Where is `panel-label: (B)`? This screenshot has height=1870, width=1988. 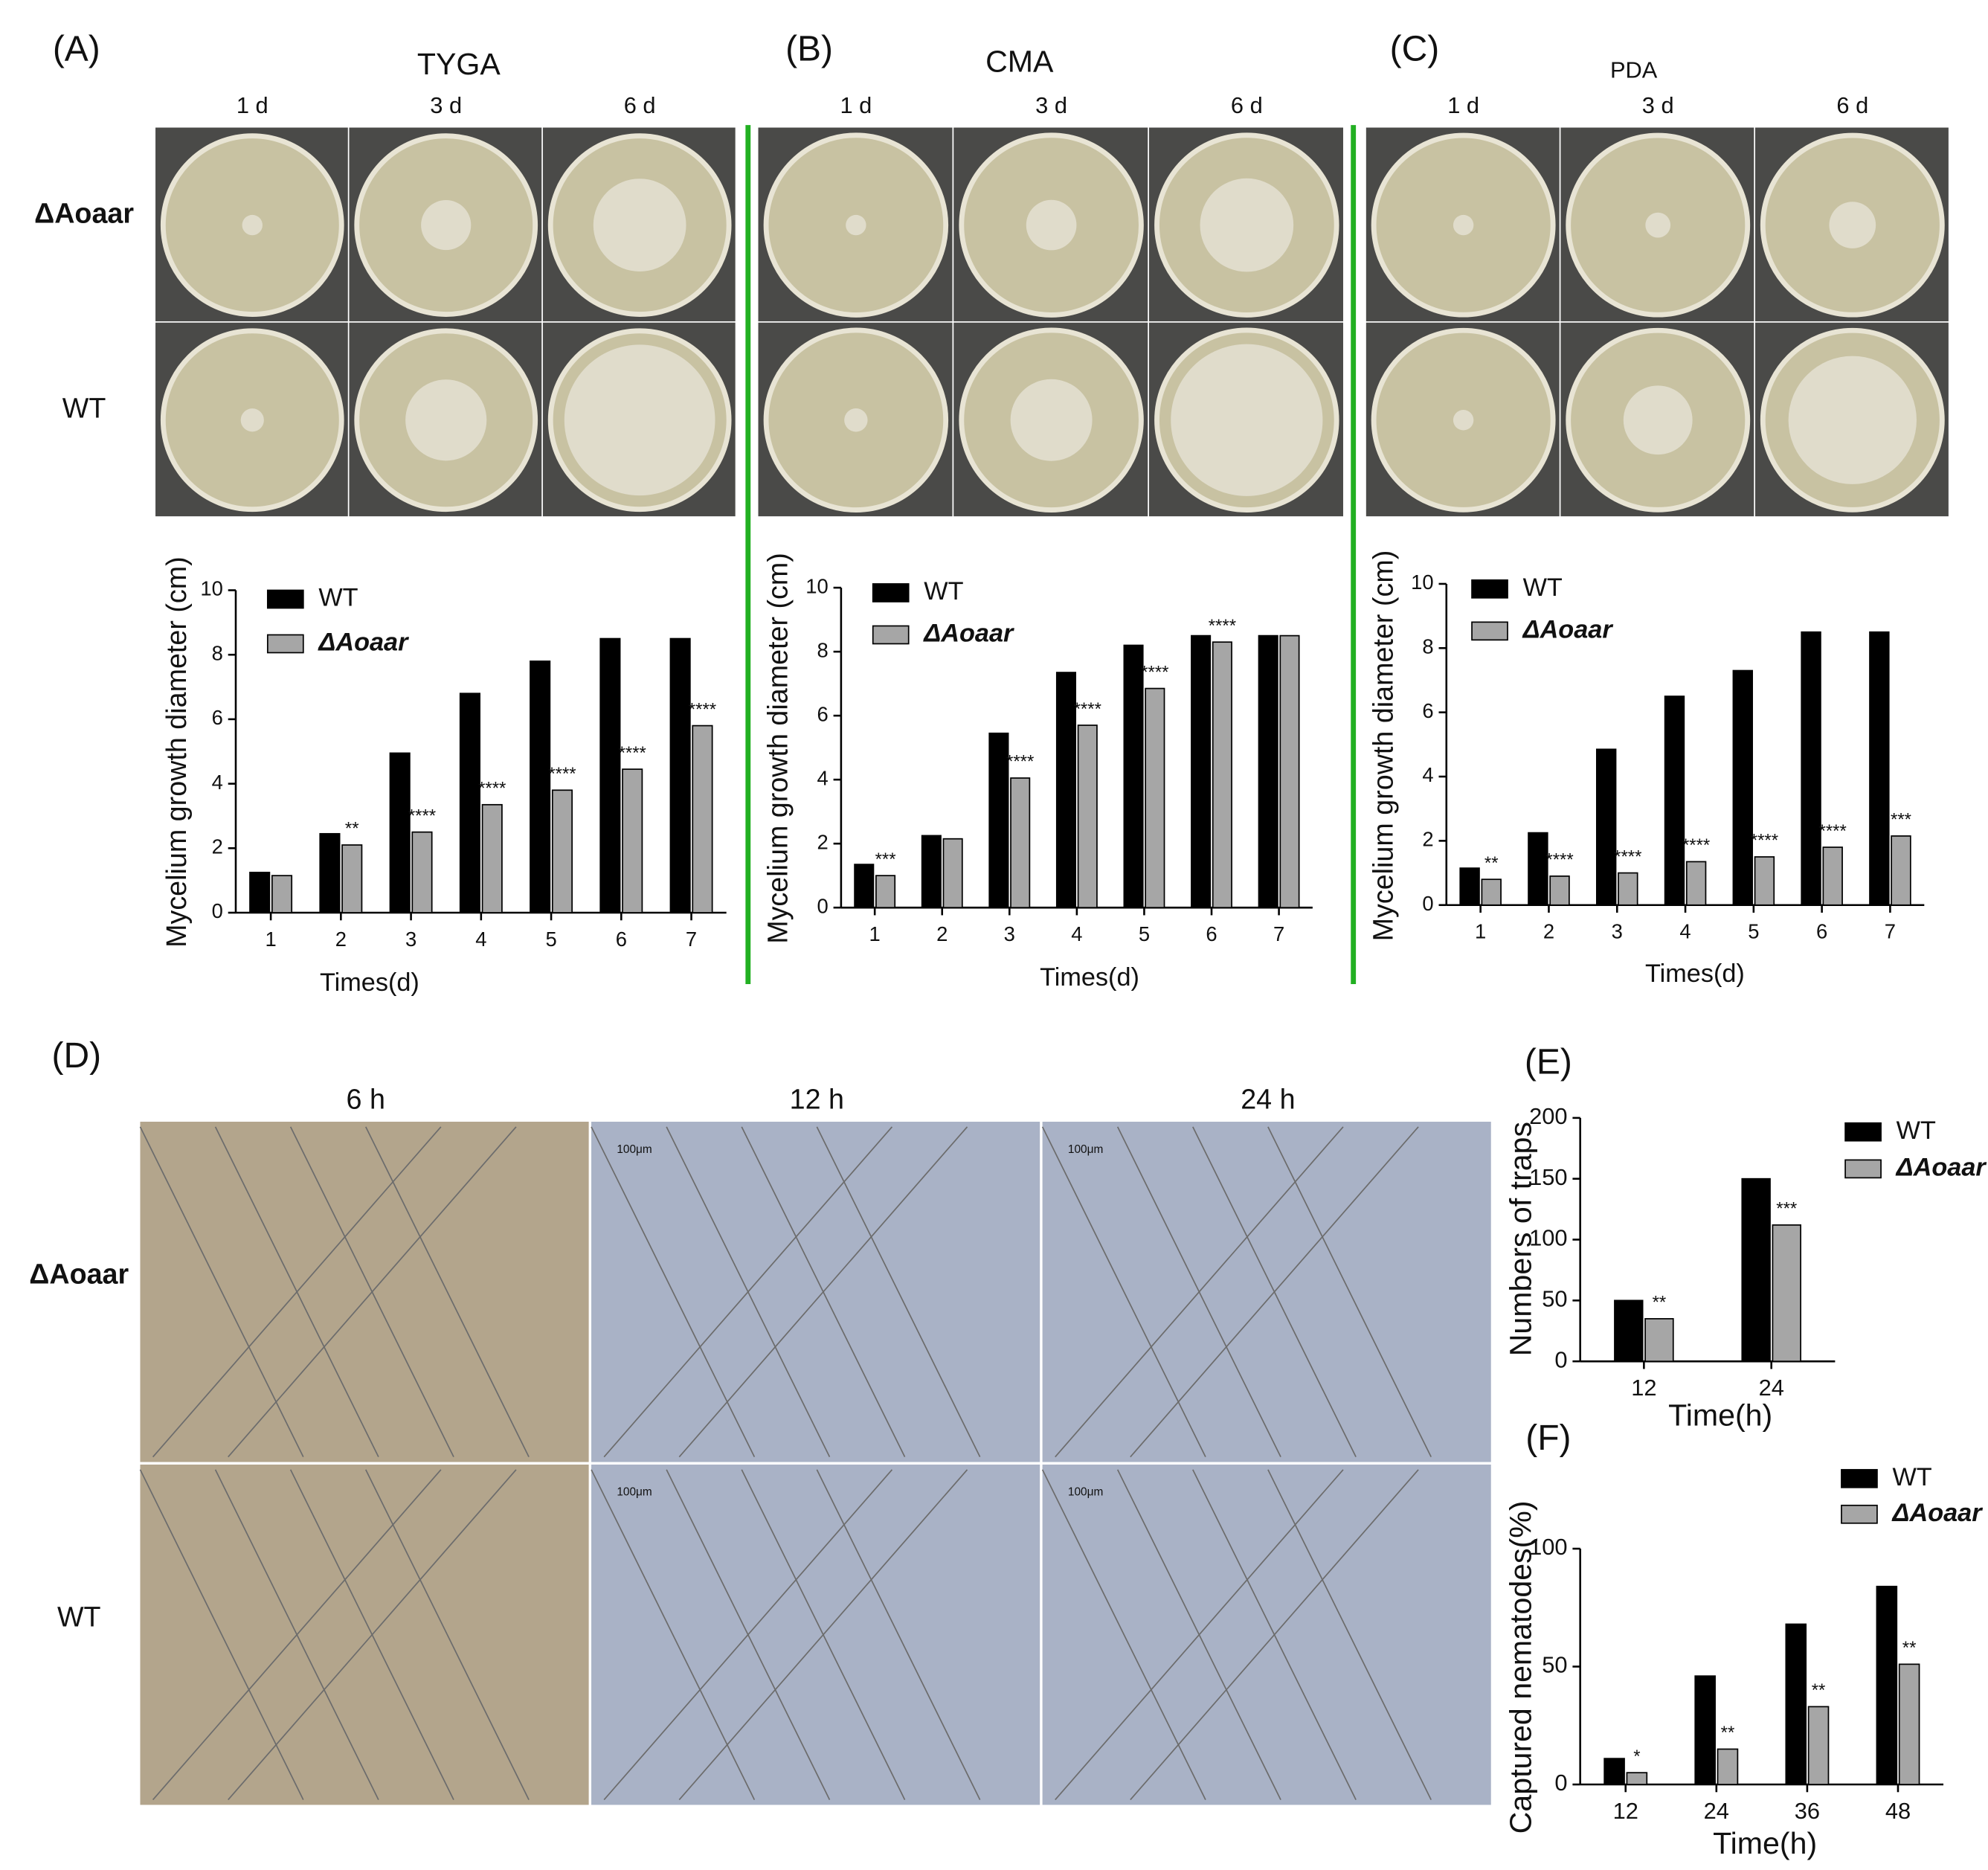 panel-label: (B) is located at coordinates (809, 48).